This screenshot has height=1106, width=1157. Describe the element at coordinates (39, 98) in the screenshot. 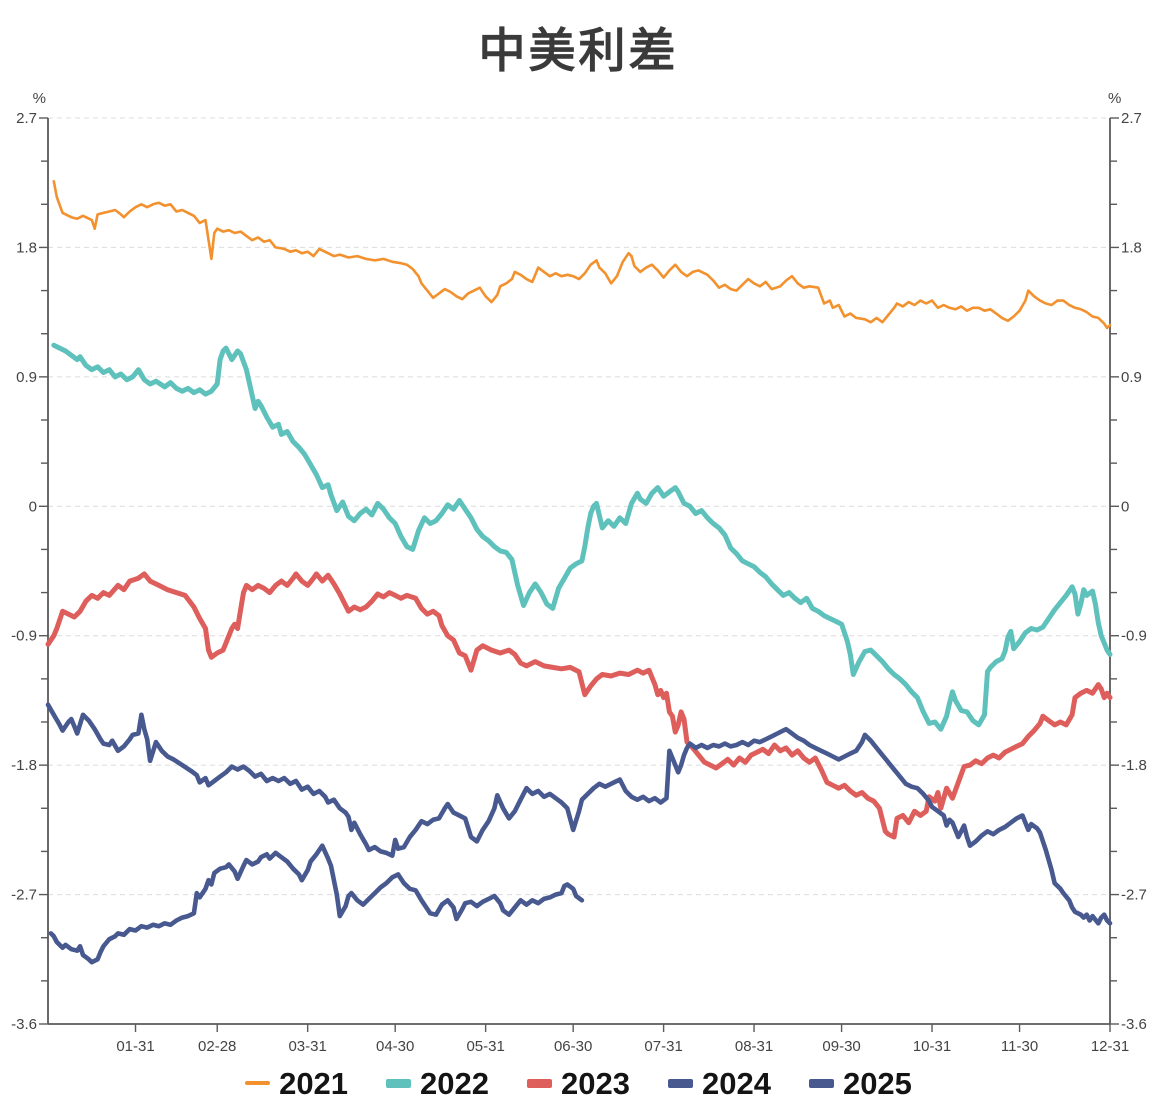

I see `y-axis-unit-left: %` at that location.